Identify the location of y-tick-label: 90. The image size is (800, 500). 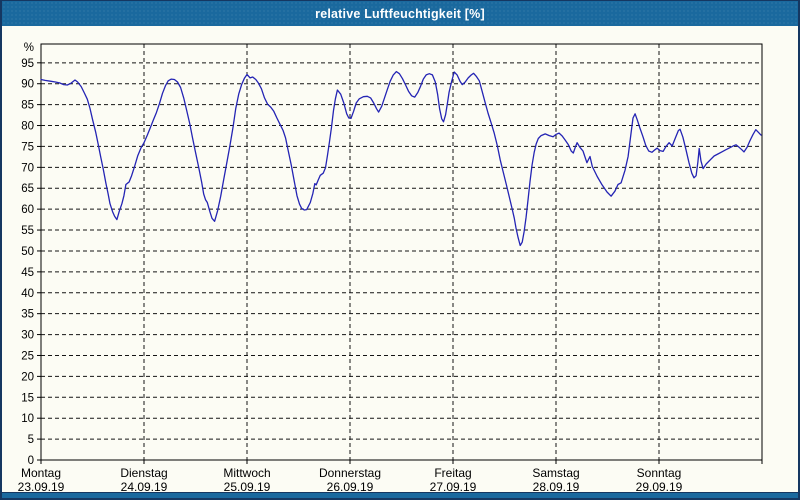
(27, 85).